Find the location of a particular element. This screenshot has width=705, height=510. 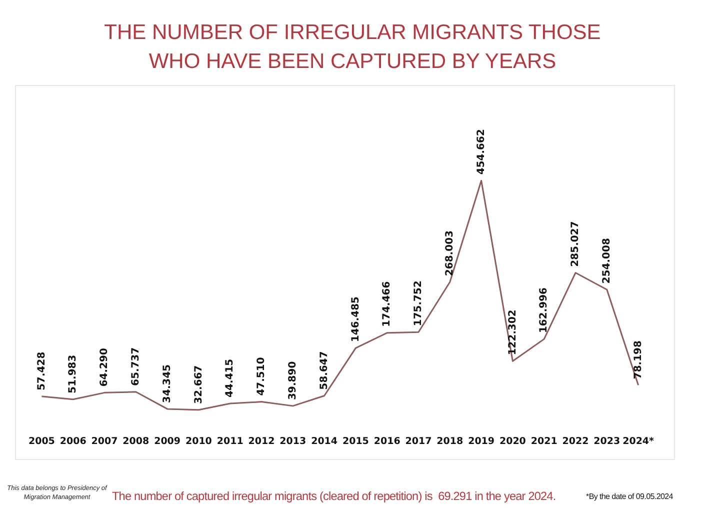

data-label: 454.662 is located at coordinates (481, 152).